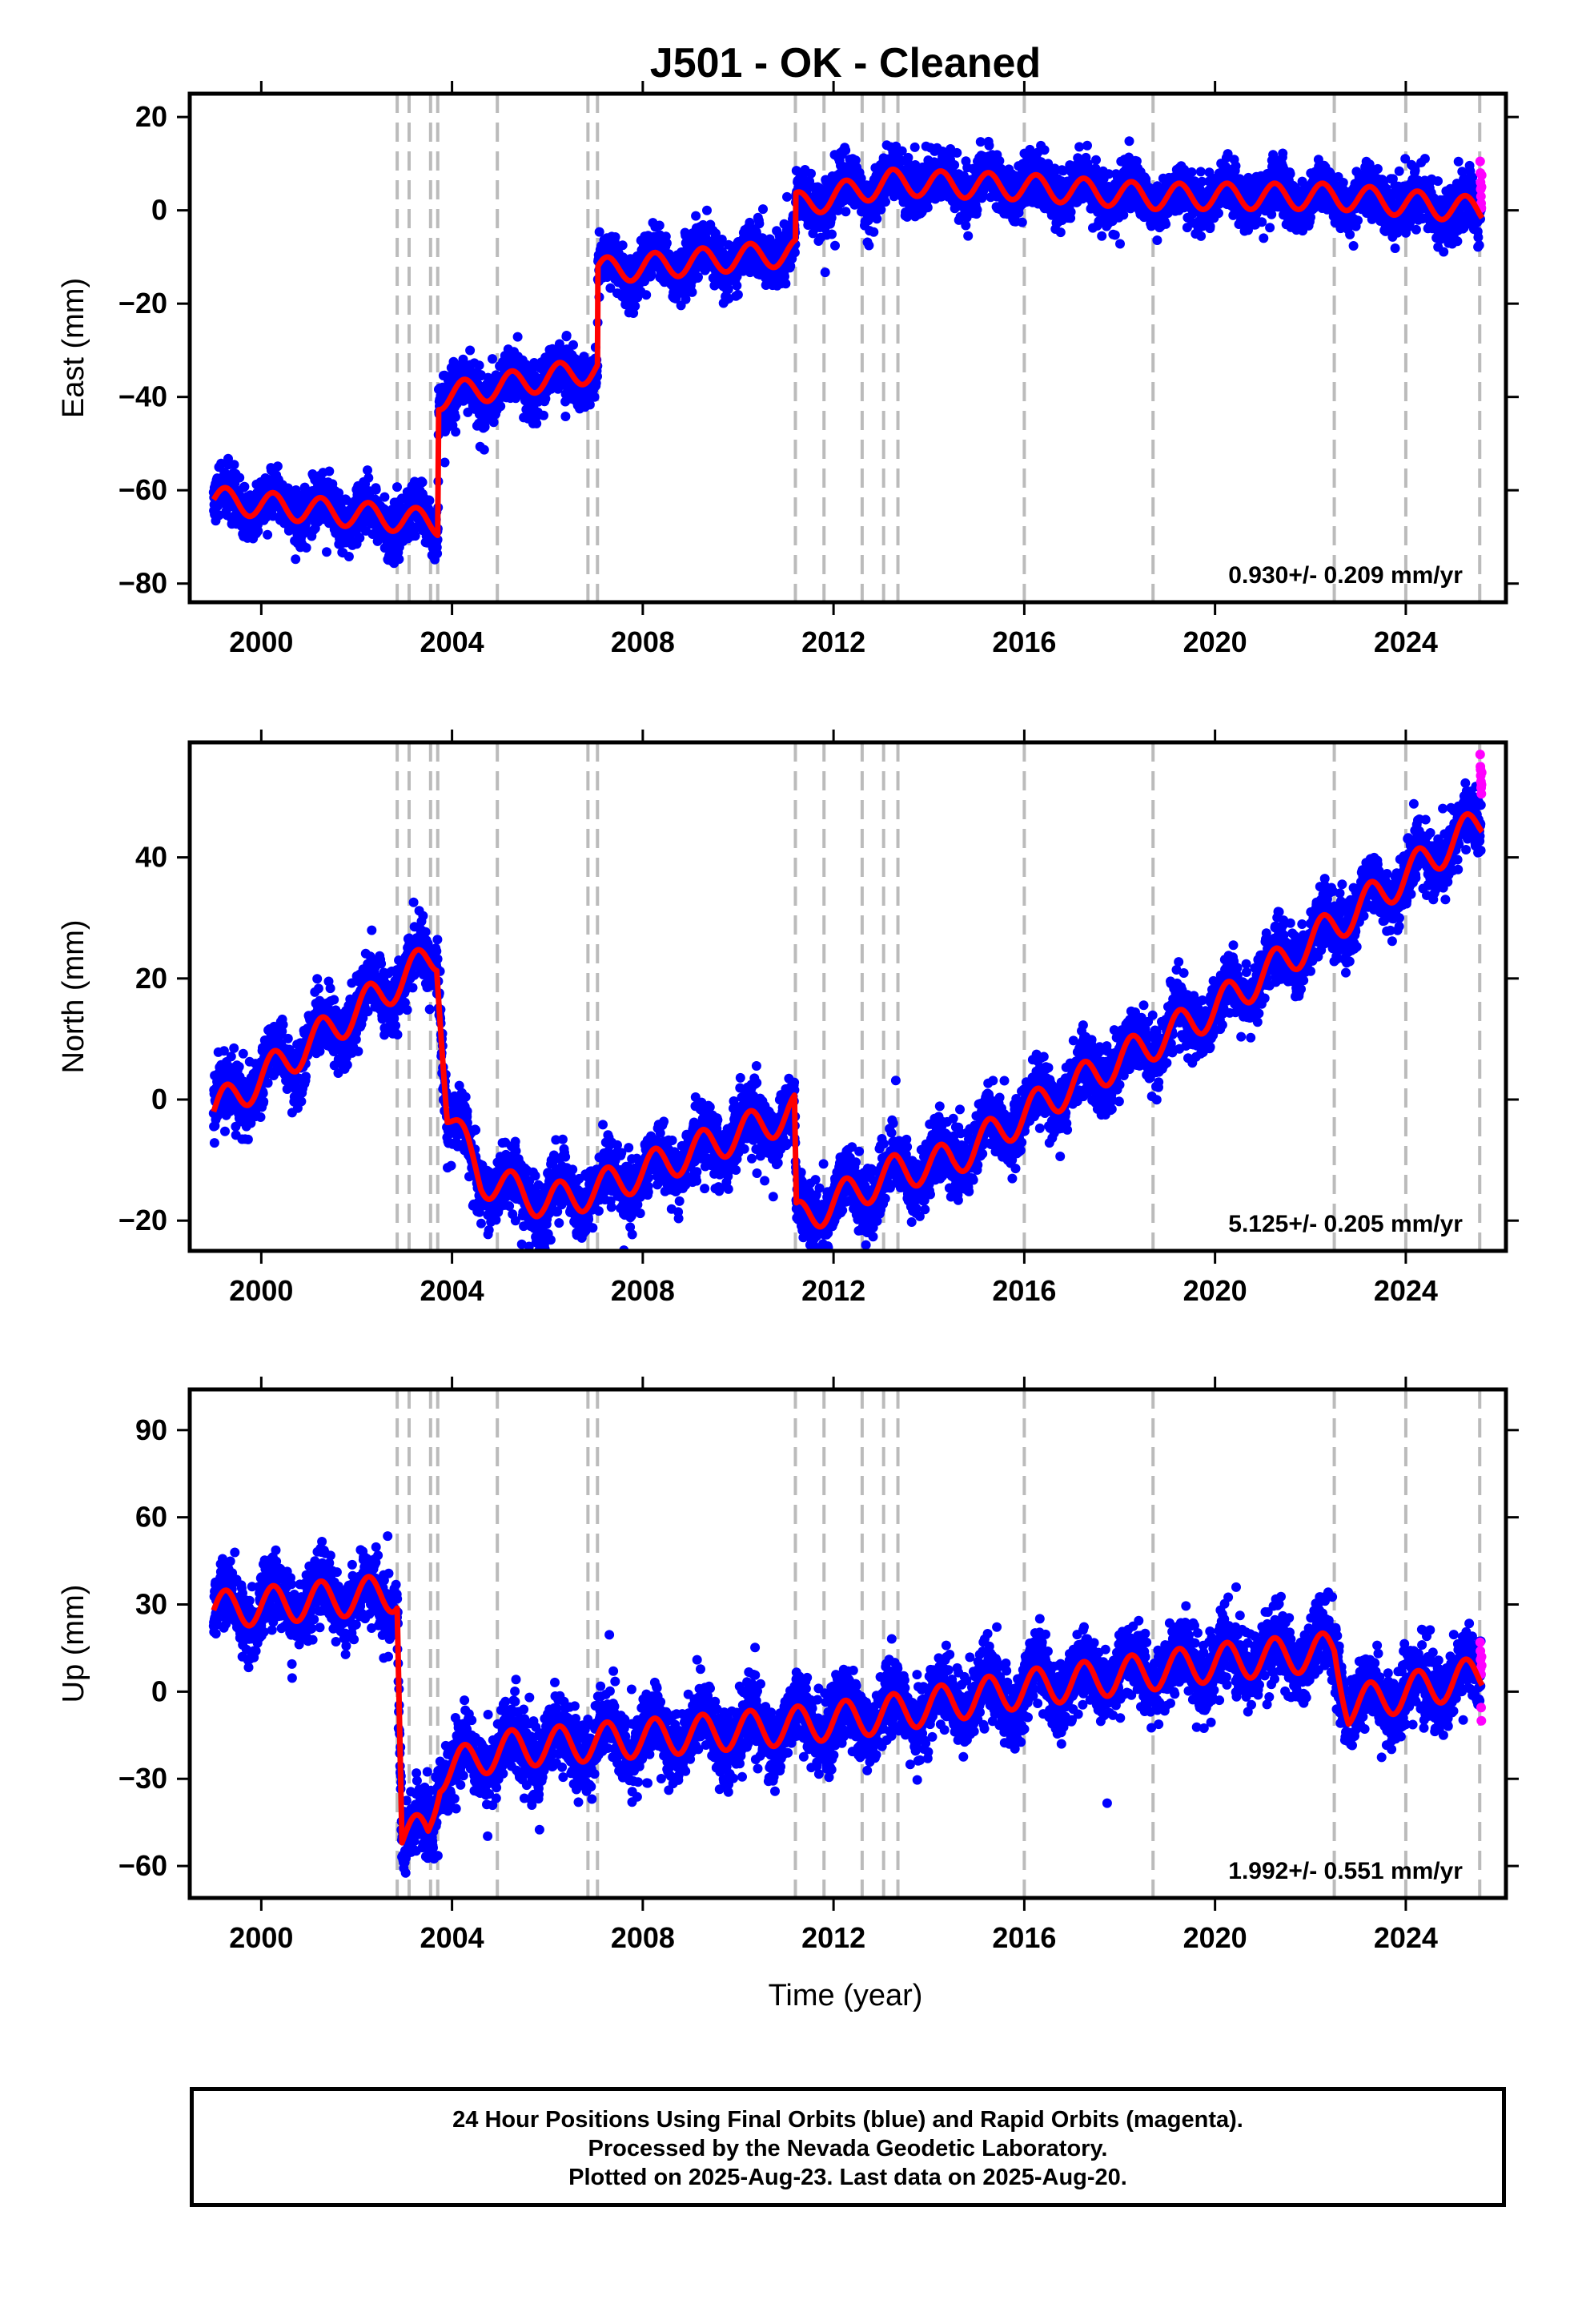 The width and height of the screenshot is (1582, 2324). Describe the element at coordinates (846, 63) in the screenshot. I see `chart-title: J501 - OK - Cleaned` at that location.